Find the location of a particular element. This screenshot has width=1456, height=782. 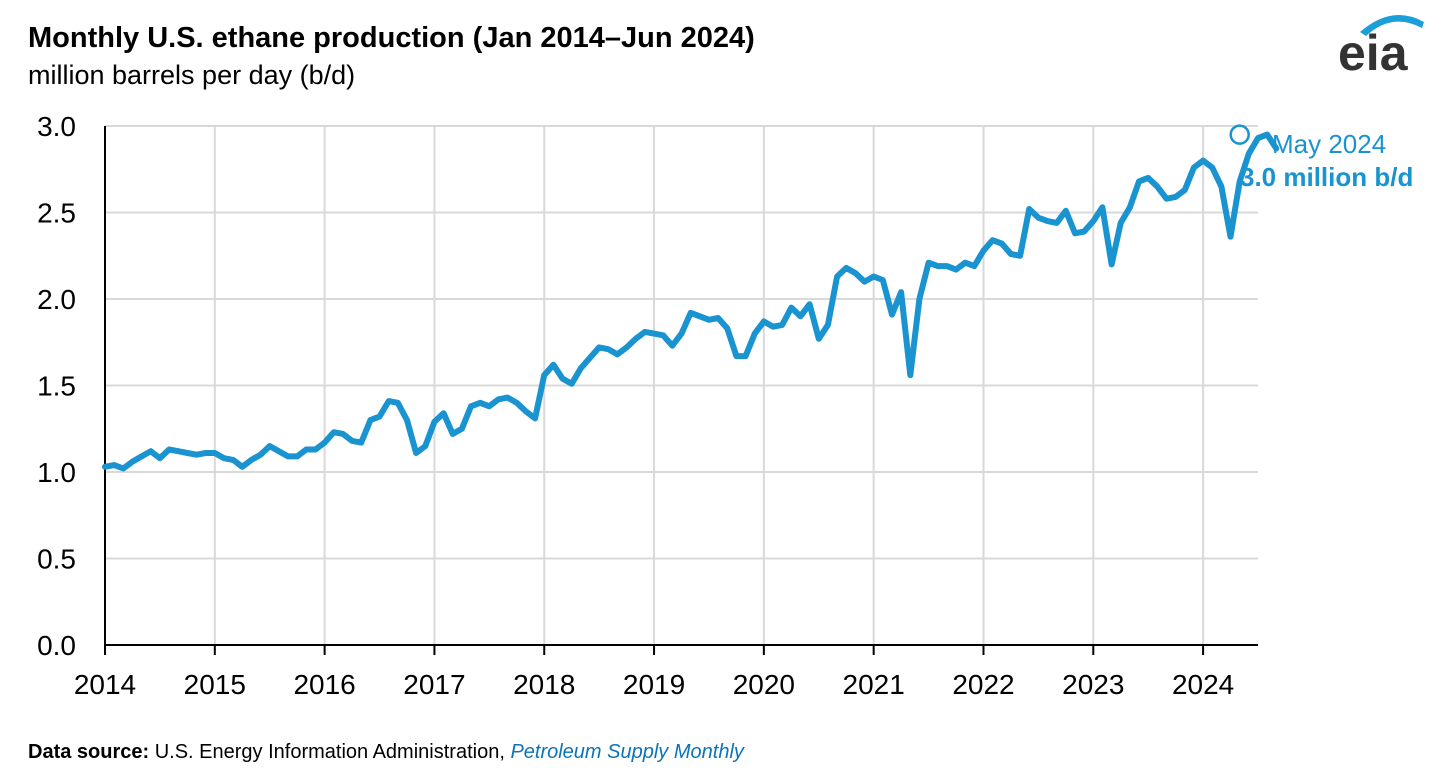

y-axis-tick-labels: 0.0 0.5 1.0 1.5 2.0 2.5 3.0 is located at coordinates (56, 386).